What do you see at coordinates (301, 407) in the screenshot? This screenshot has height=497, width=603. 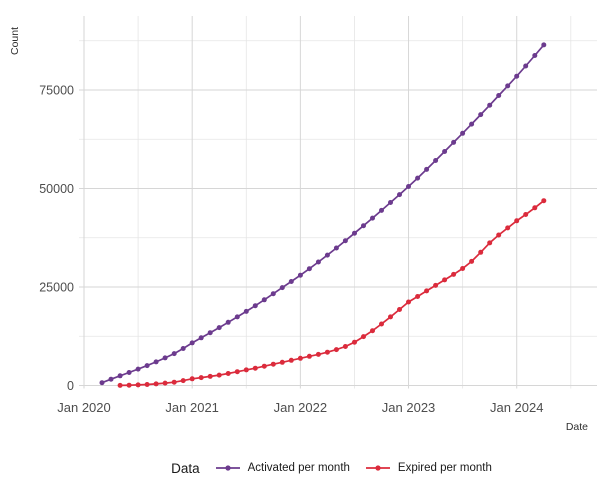 I see `x-tick-label: Jan 2022` at bounding box center [301, 407].